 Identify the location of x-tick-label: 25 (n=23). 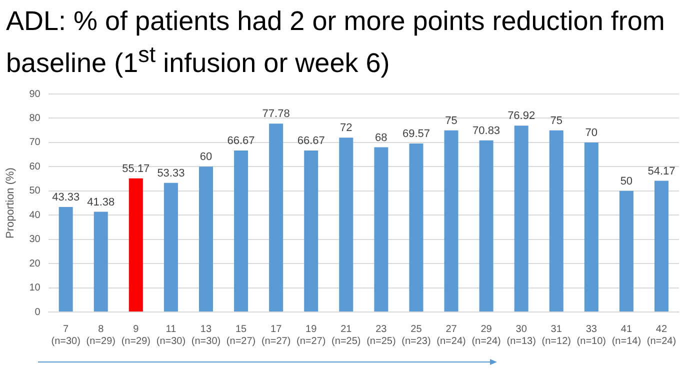
(416, 335).